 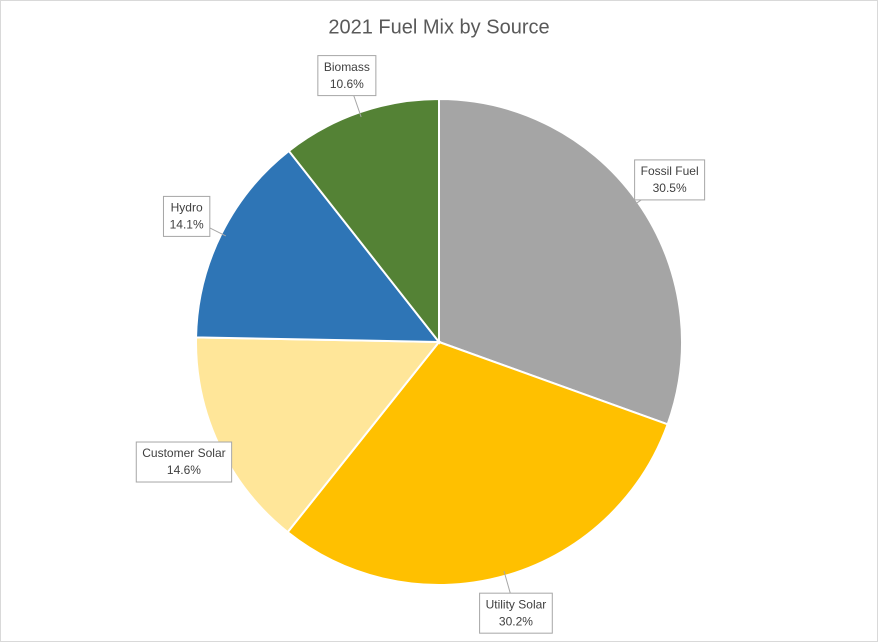 I want to click on data-label-name: Customer Solar, so click(x=183, y=453).